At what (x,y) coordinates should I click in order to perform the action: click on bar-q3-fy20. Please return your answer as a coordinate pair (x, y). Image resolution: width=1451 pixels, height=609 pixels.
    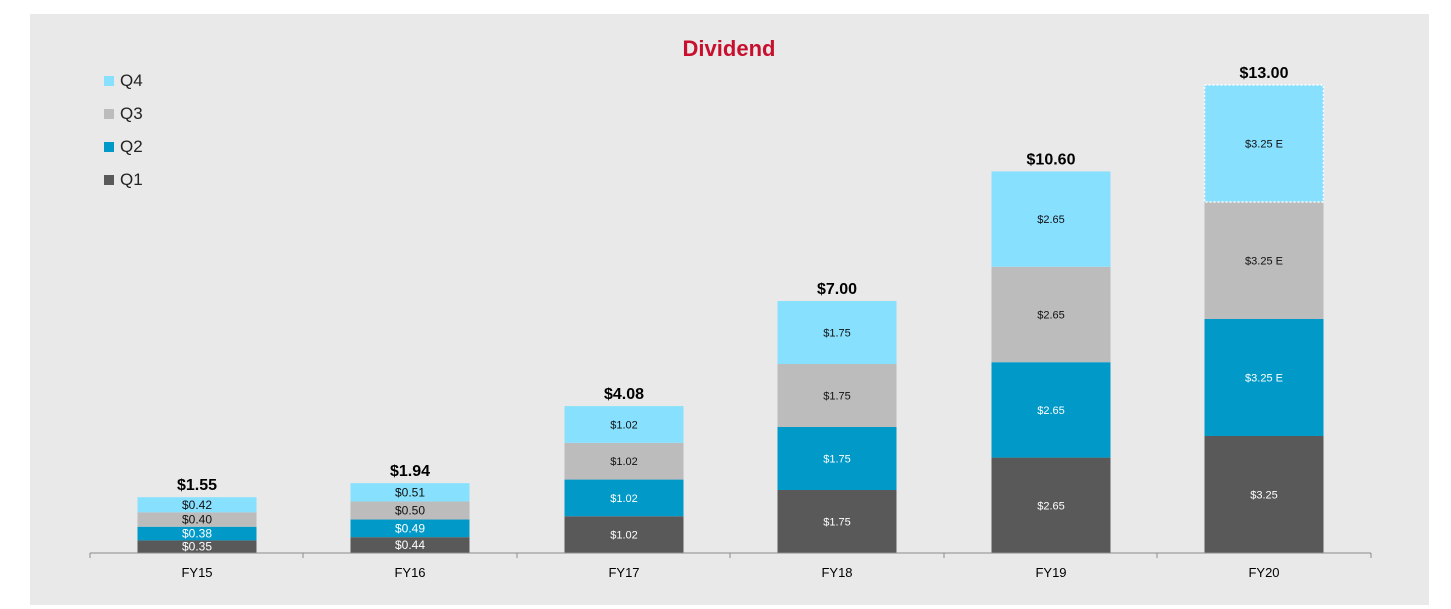
    Looking at the image, I should click on (1264, 260).